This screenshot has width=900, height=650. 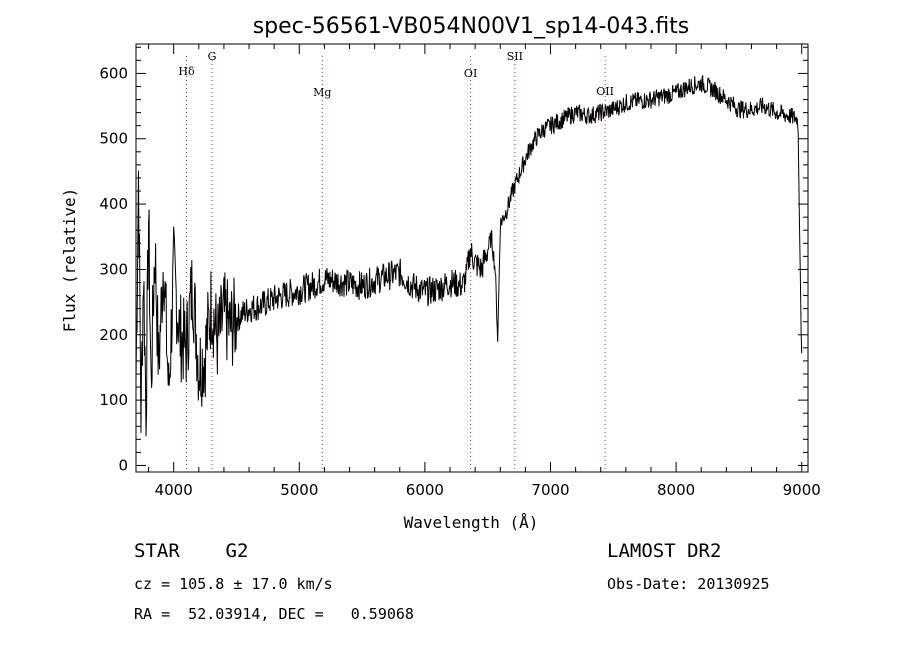 What do you see at coordinates (113, 335) in the screenshot?
I see `y-tick-label: 200` at bounding box center [113, 335].